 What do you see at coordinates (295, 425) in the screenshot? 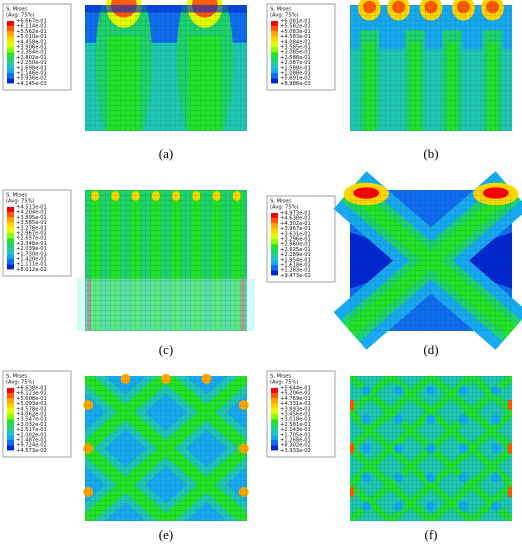
I see `legend-value: +2.581e-01` at bounding box center [295, 425].